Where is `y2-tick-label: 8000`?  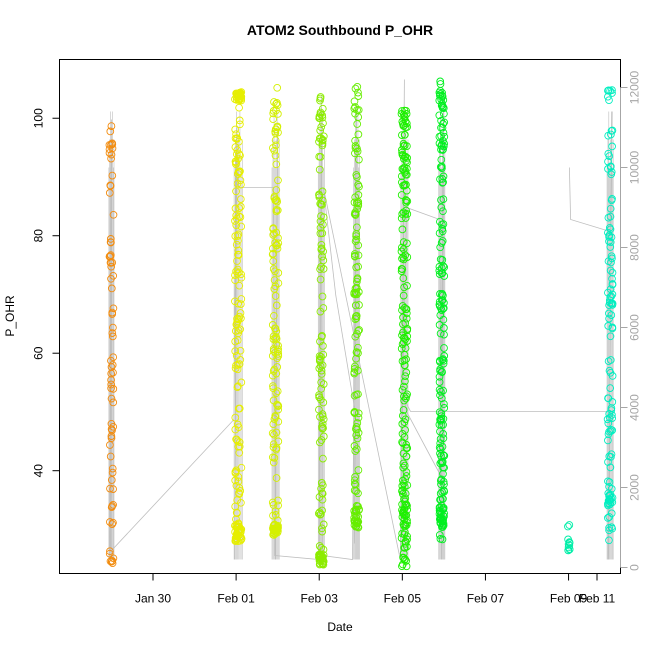
y2-tick-label: 8000 is located at coordinates (635, 247).